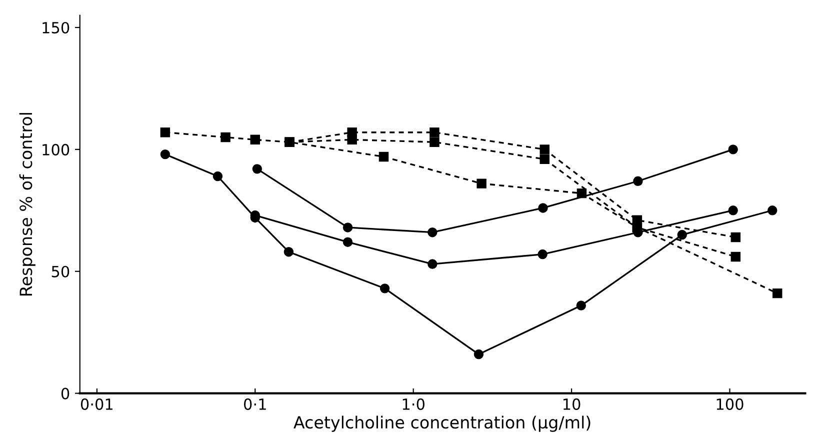  Describe the element at coordinates (255, 404) in the screenshot. I see `x-tick-label: 0·1` at that location.